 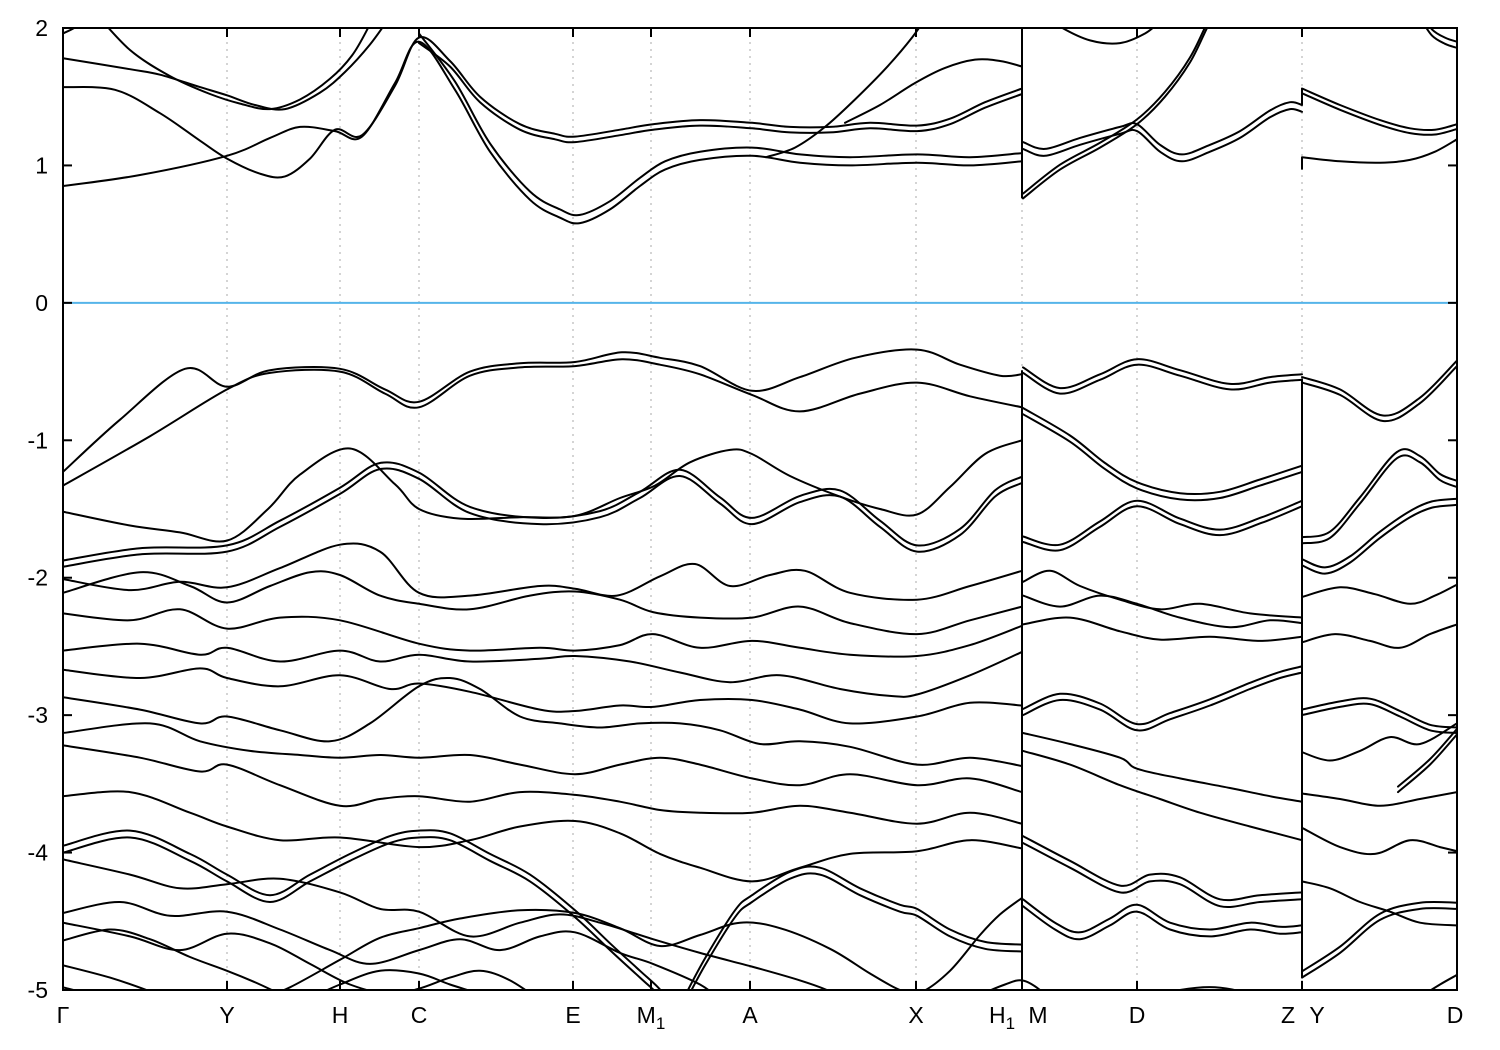 I want to click on k-point-label: A, so click(x=750, y=1015).